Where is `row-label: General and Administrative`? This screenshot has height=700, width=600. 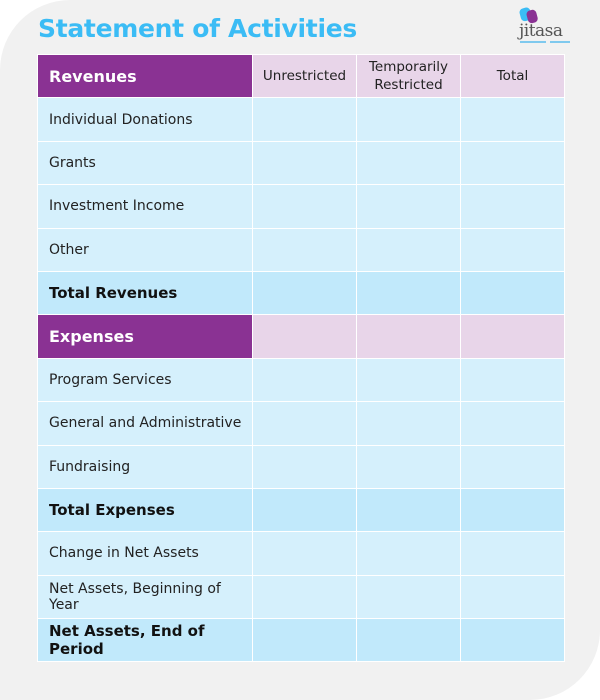 row-label: General and Administrative is located at coordinates (145, 423).